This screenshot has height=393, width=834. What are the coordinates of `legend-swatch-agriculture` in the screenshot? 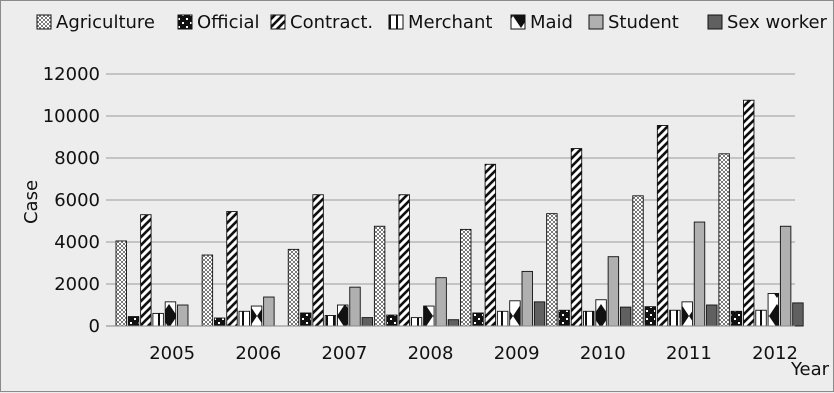 It's located at (44, 22).